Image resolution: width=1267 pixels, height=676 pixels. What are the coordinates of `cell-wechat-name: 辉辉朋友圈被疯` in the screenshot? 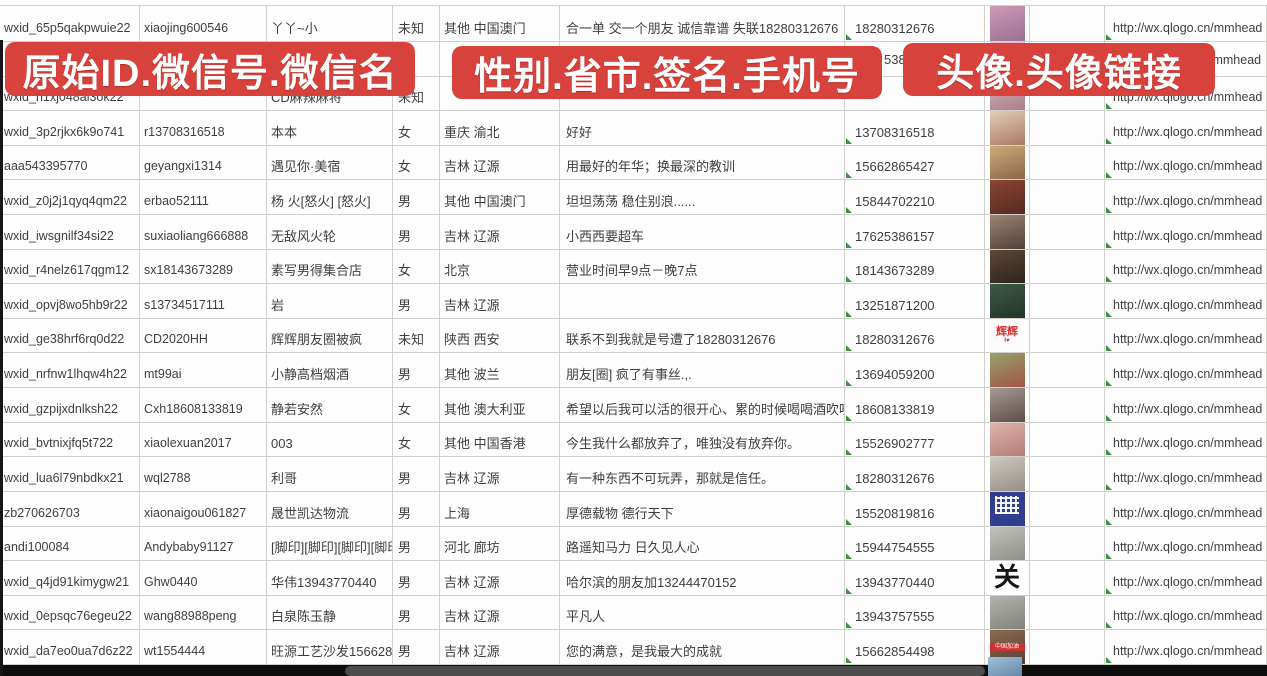 It's located at (330, 335).